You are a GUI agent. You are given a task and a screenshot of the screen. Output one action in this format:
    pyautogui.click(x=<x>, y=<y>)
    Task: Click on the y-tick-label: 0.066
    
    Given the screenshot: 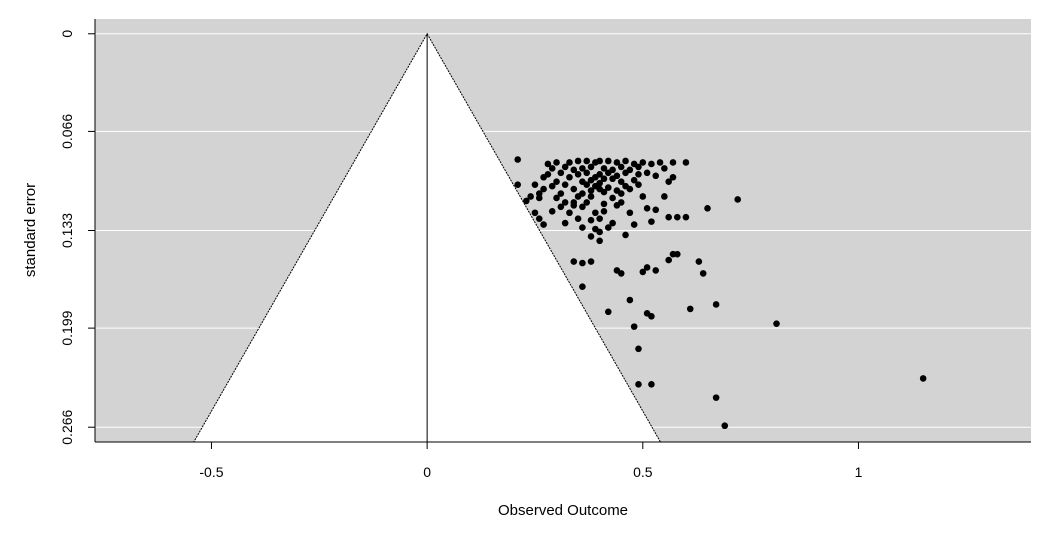 What is the action you would take?
    pyautogui.click(x=67, y=131)
    